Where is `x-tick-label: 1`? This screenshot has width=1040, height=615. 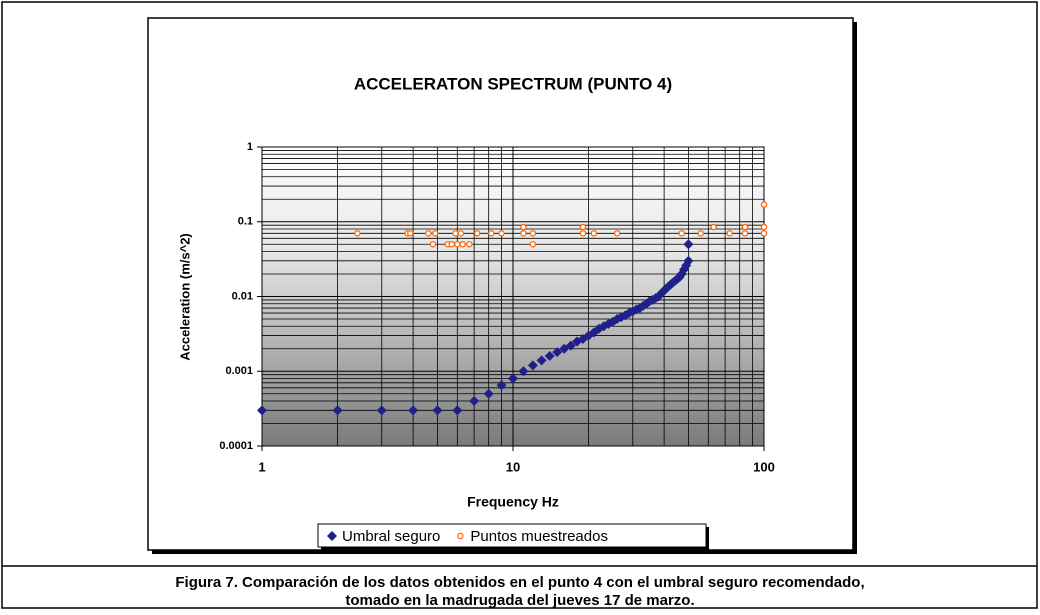
x-tick-label: 1 is located at coordinates (261, 466).